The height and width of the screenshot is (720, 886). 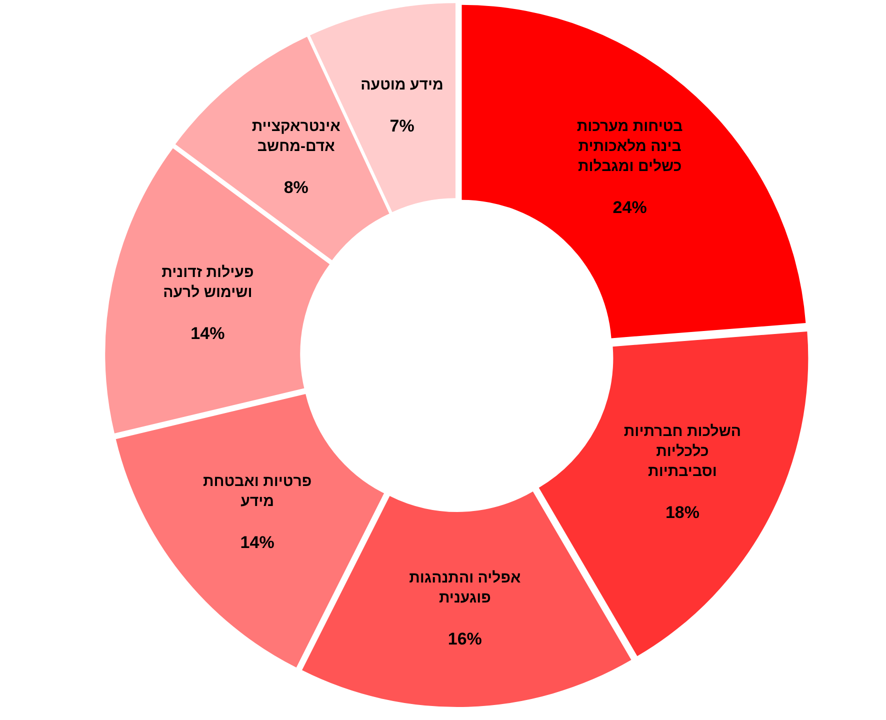 I want to click on data-label: 16%, so click(x=465, y=638).